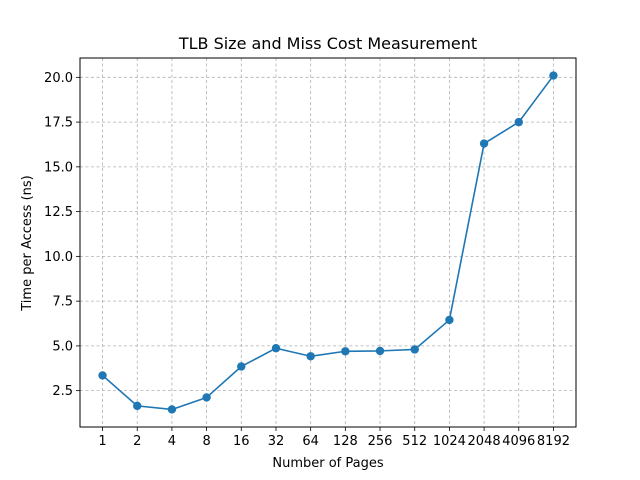 The height and width of the screenshot is (480, 640). What do you see at coordinates (276, 441) in the screenshot?
I see `x-tick-label: 32` at bounding box center [276, 441].